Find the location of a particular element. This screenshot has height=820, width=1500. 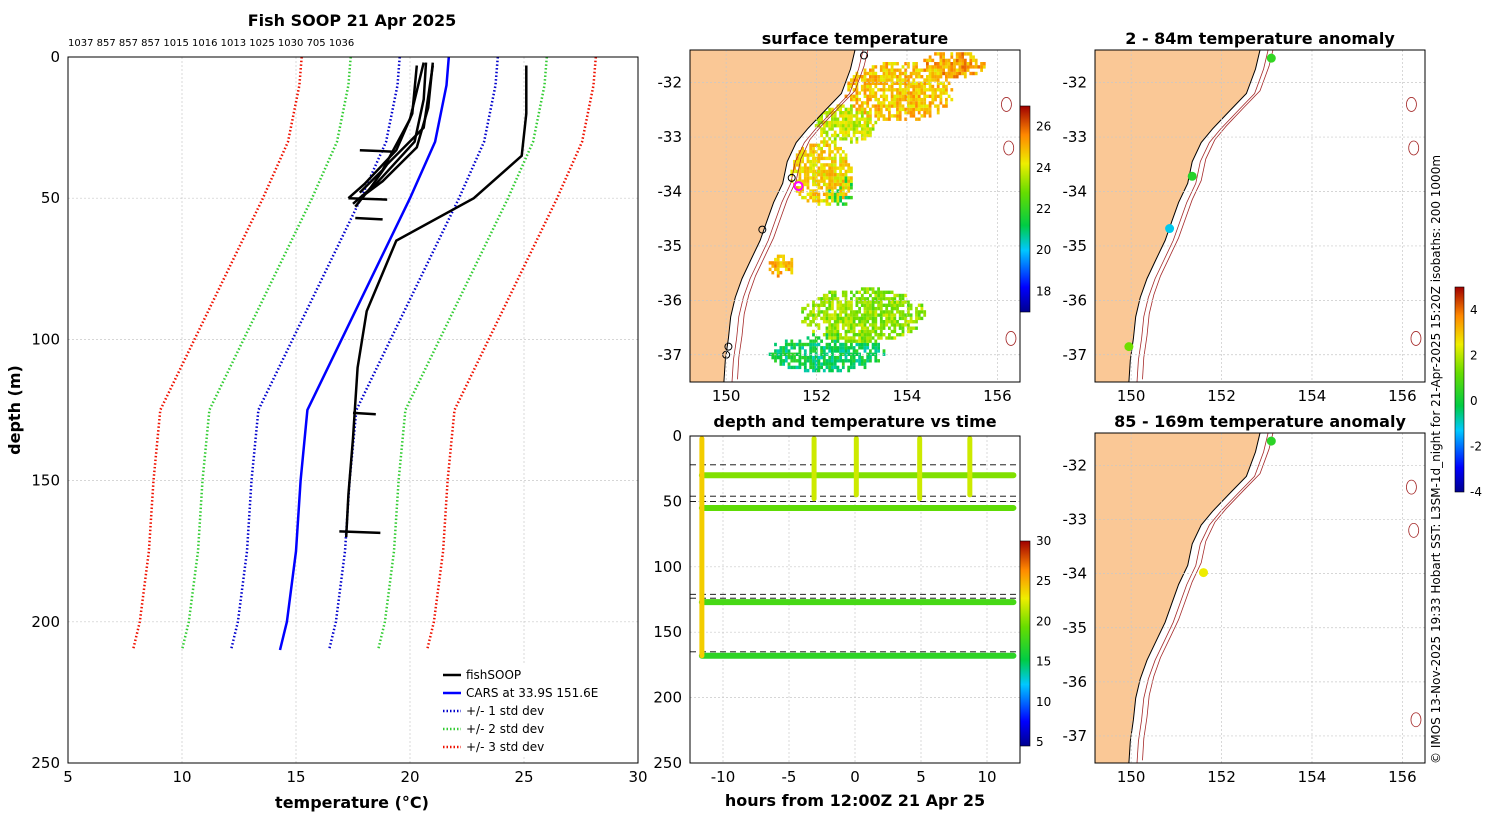

profile-xtick: 20 is located at coordinates (409, 777).